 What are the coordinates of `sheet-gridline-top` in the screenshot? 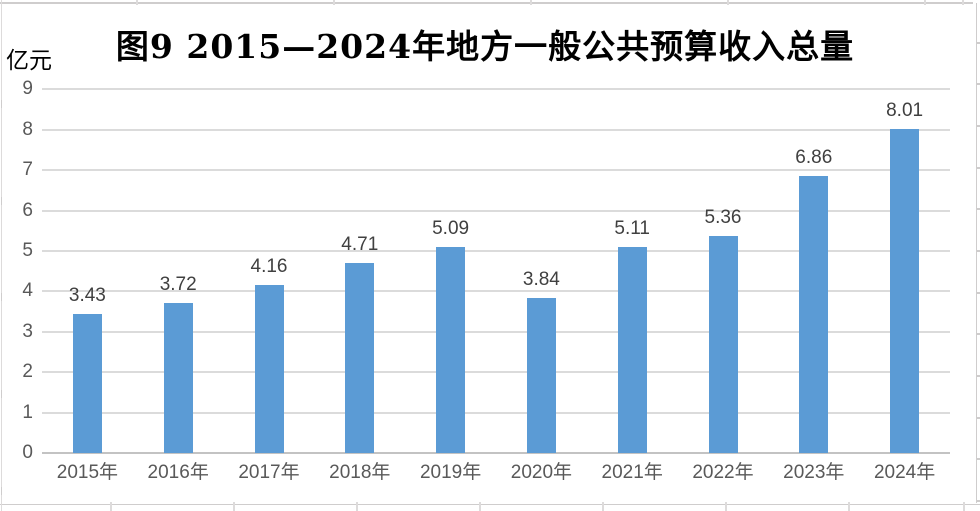 It's located at (486, 3).